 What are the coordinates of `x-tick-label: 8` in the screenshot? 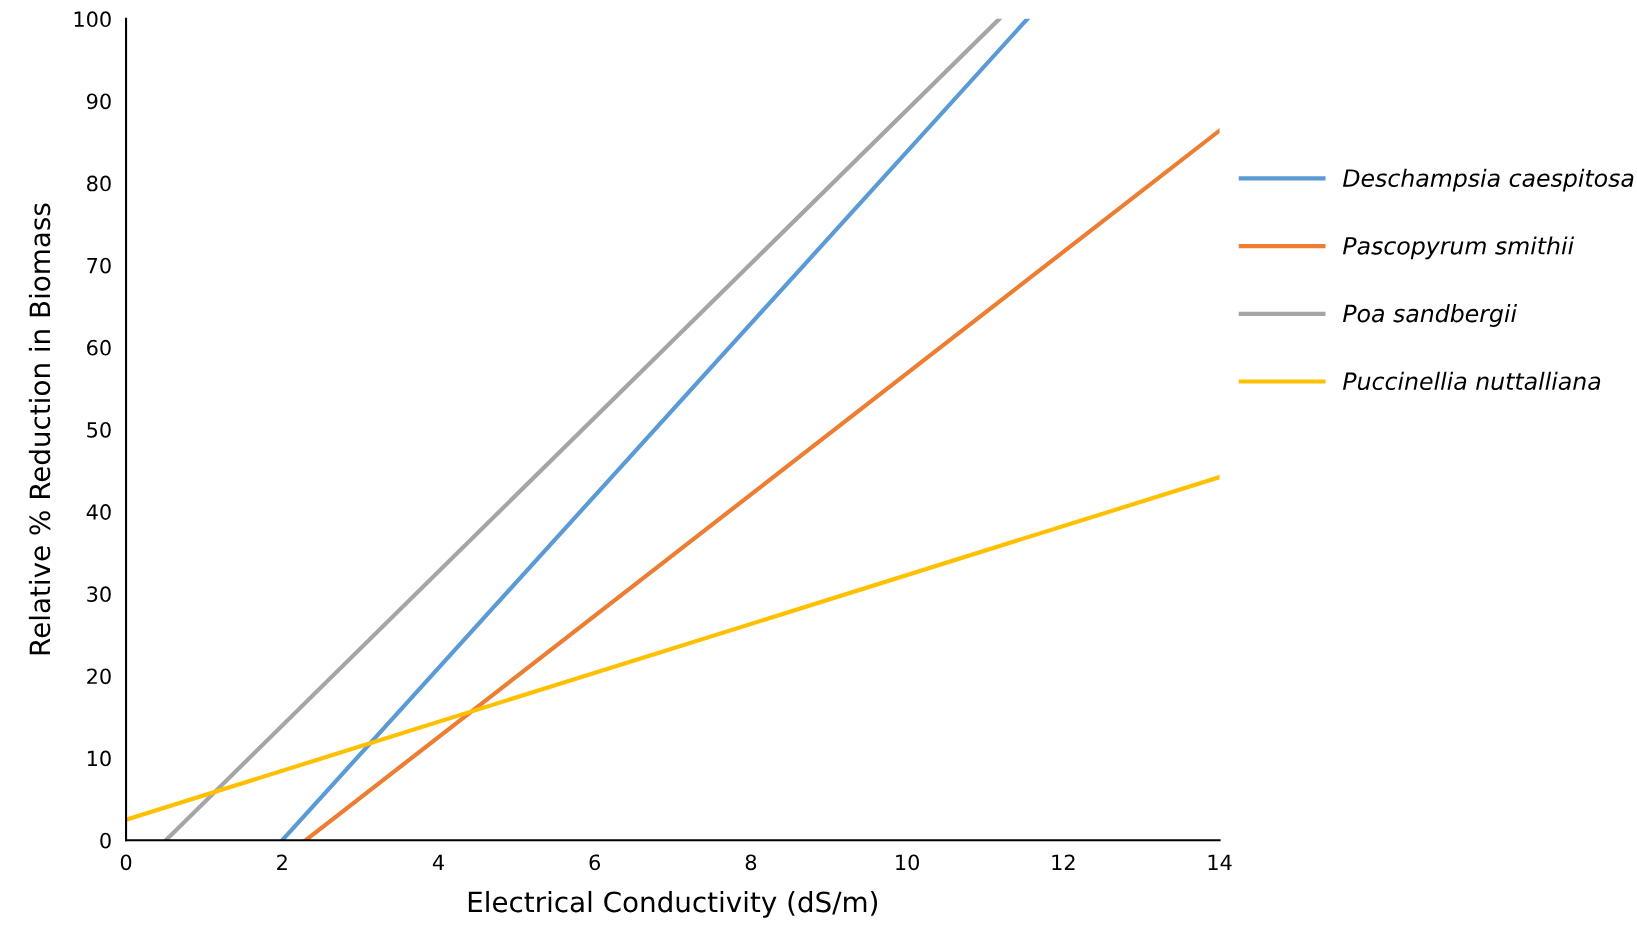 It's located at (751, 862).